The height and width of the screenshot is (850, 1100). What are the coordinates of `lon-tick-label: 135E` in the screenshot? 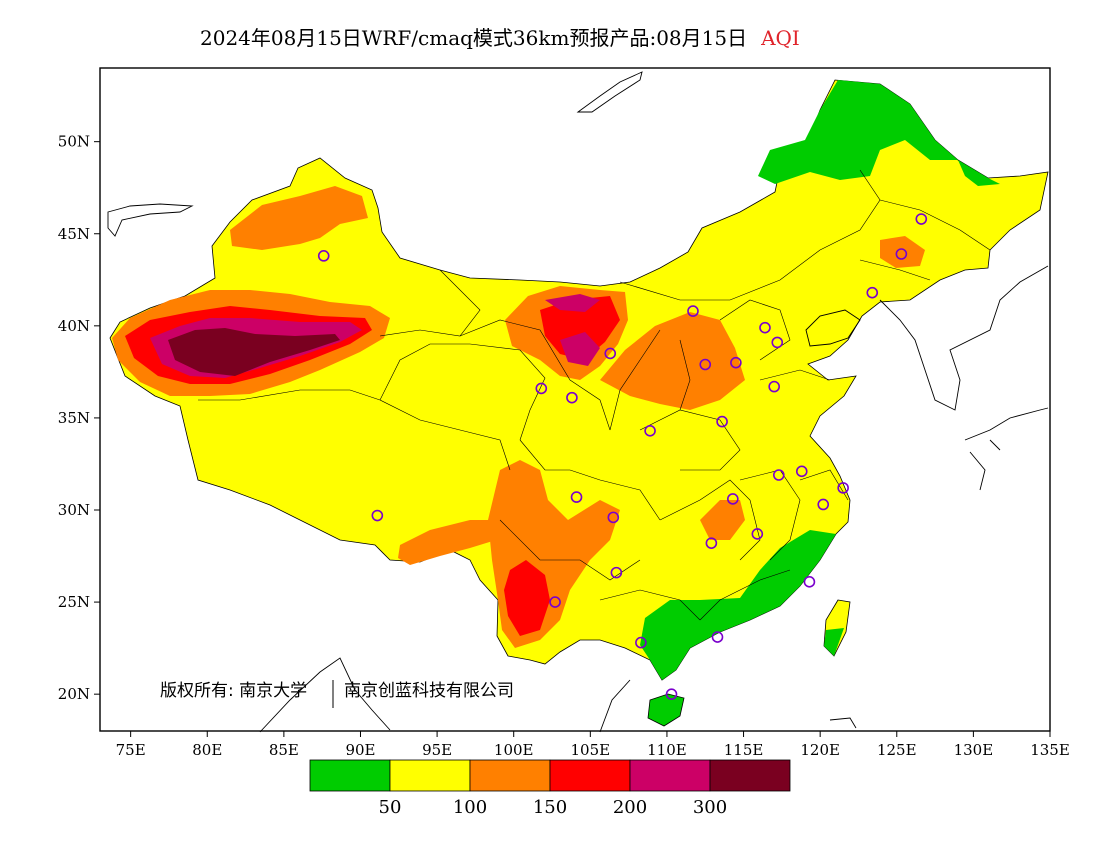 It's located at (1050, 750).